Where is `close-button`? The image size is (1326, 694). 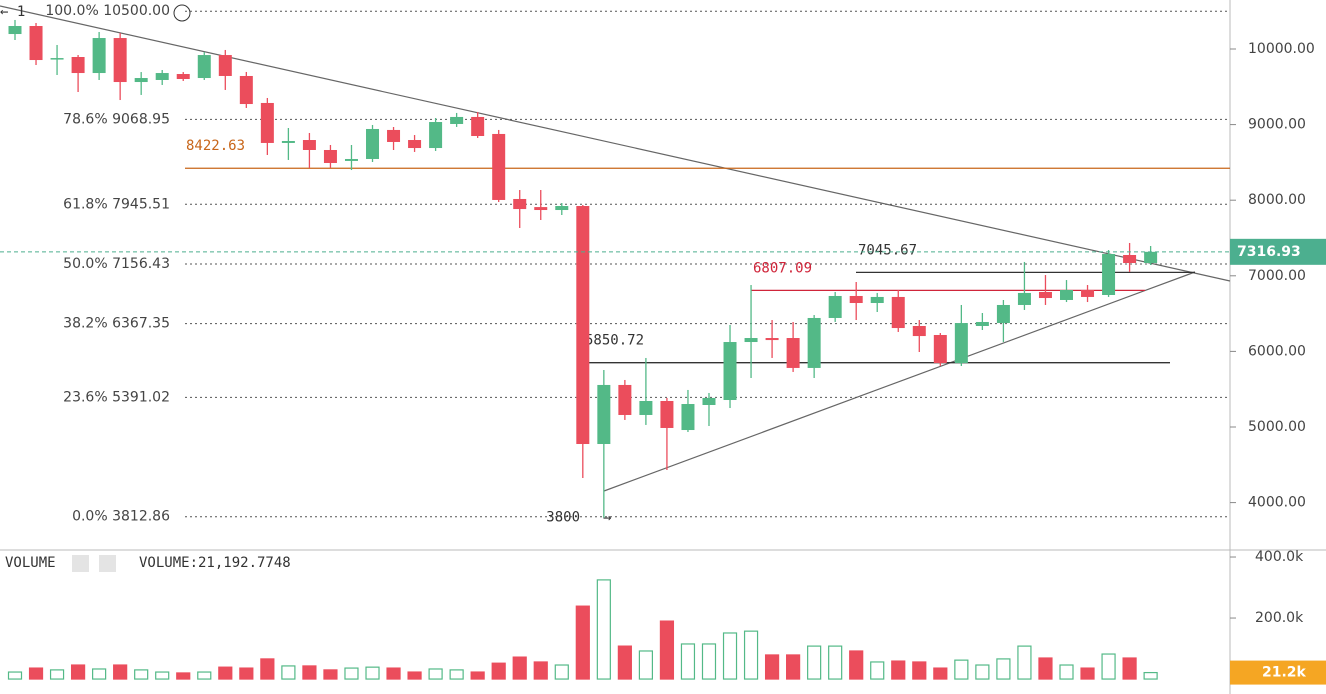 close-button is located at coordinates (107, 563).